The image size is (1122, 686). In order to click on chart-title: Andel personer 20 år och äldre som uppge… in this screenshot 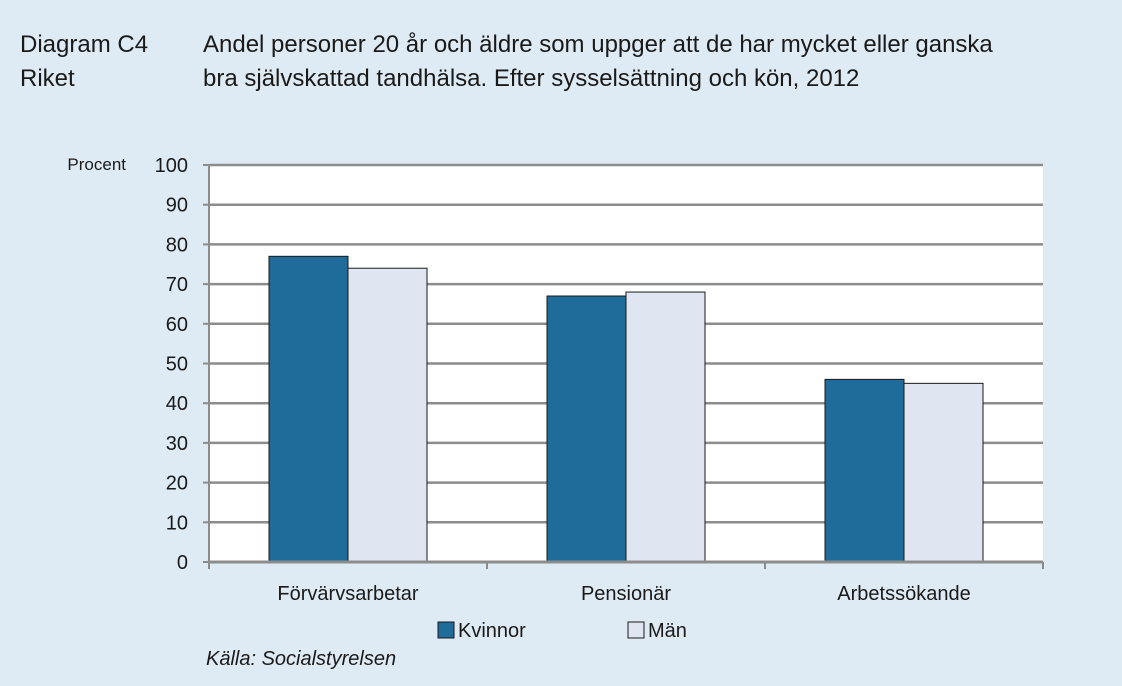, I will do `click(653, 62)`.